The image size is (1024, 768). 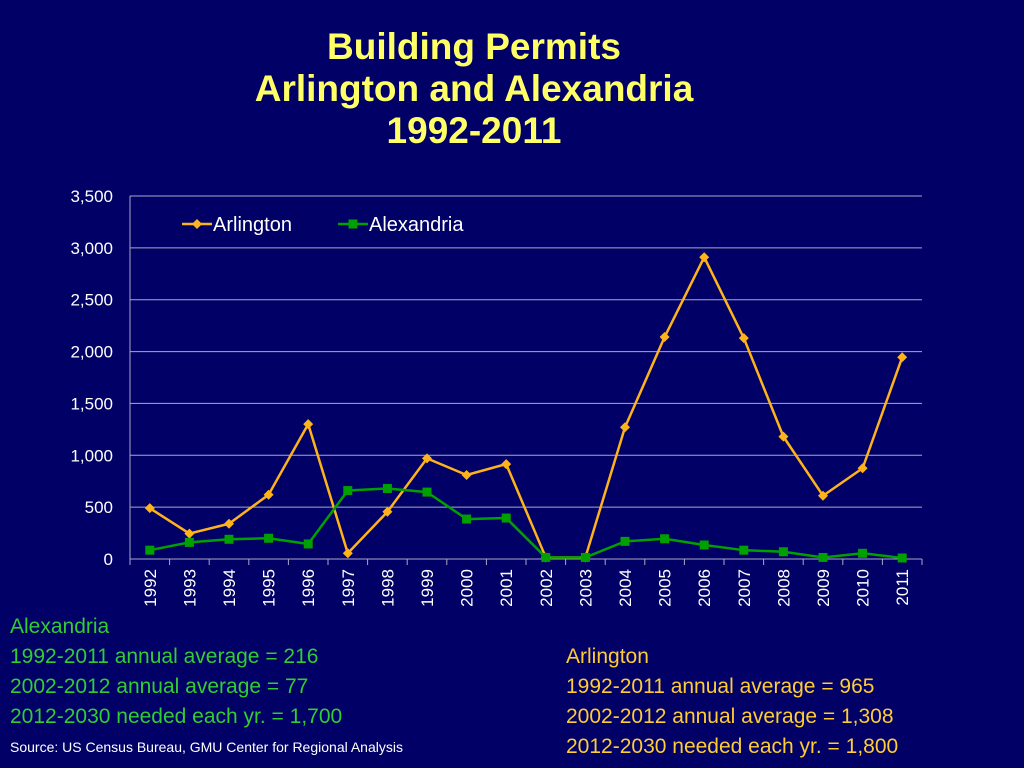 I want to click on x-tick-label: 2011, so click(x=902, y=587).